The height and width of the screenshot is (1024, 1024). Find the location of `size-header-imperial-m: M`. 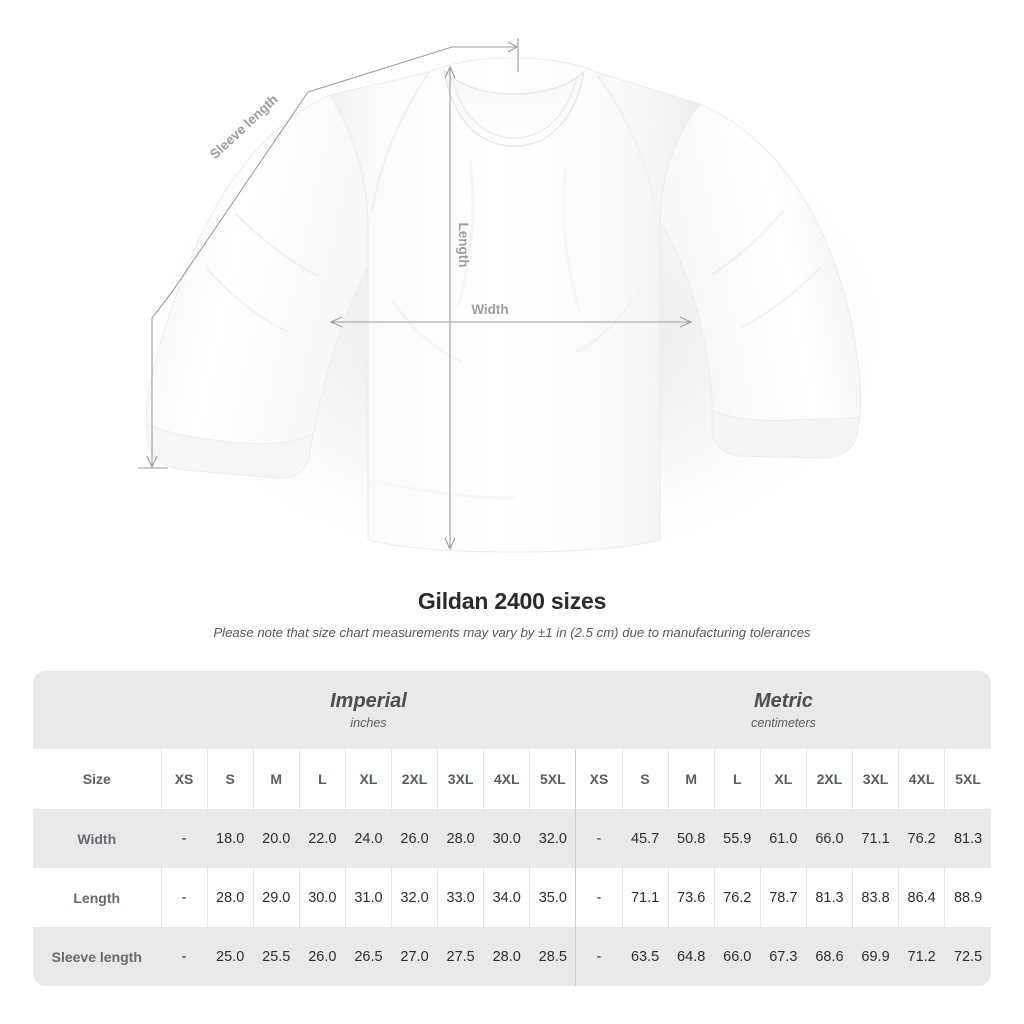

size-header-imperial-m: M is located at coordinates (276, 779).